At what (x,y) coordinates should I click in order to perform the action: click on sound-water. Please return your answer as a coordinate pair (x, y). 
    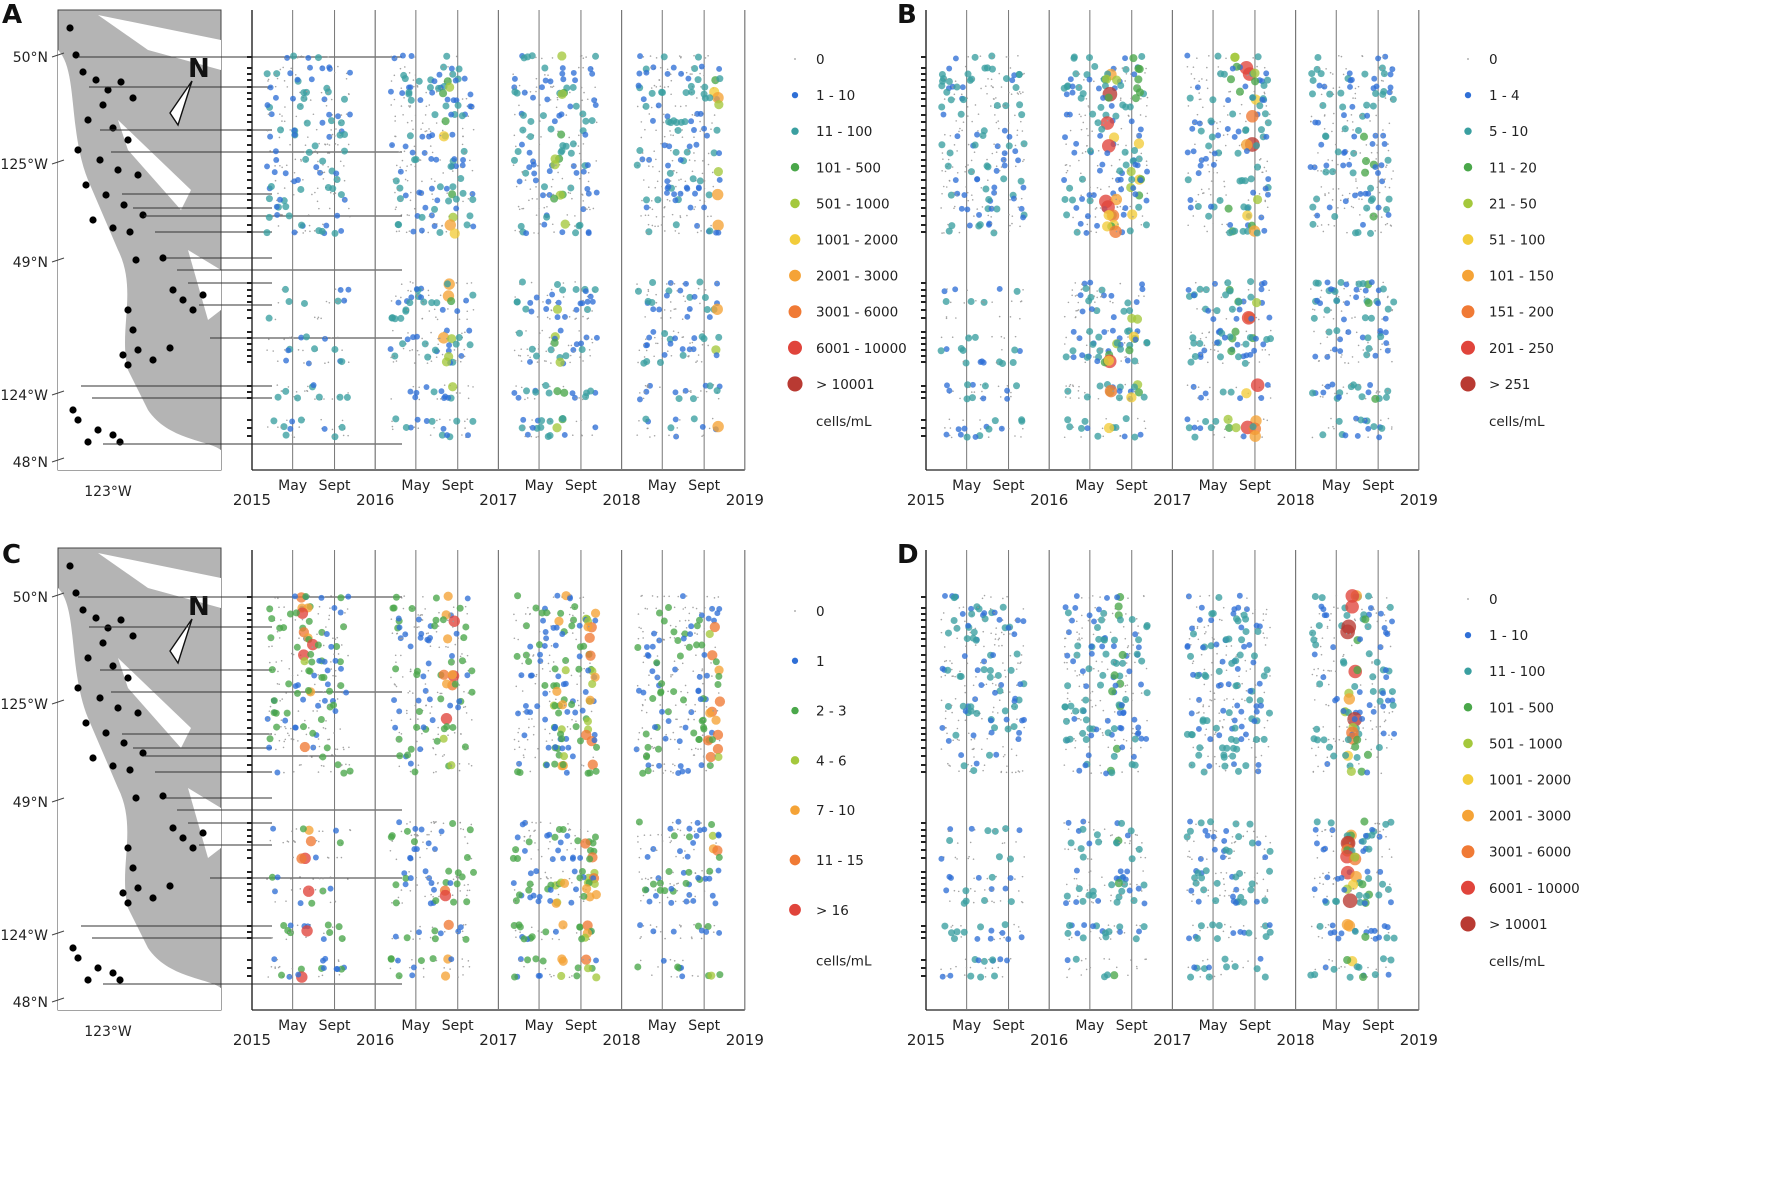
    Looking at the image, I should click on (154, 165).